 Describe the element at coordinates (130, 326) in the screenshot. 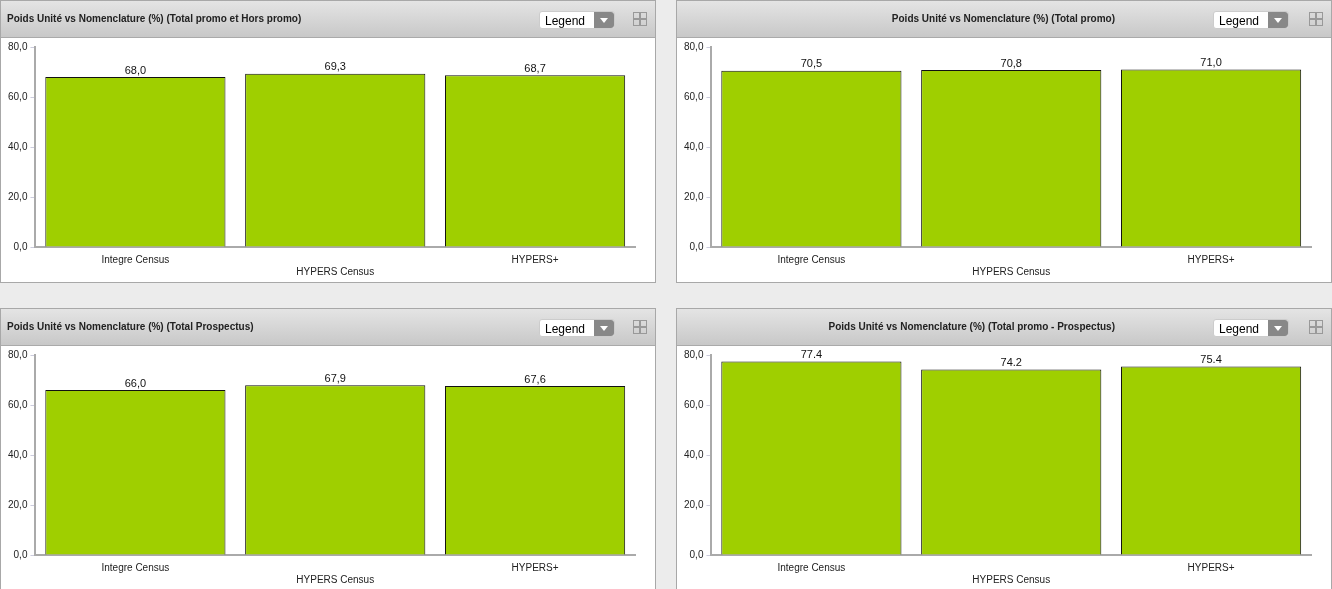

I see `chart-title: Poids Unité vs Nomenclature (%) (Total Prospectus)` at that location.